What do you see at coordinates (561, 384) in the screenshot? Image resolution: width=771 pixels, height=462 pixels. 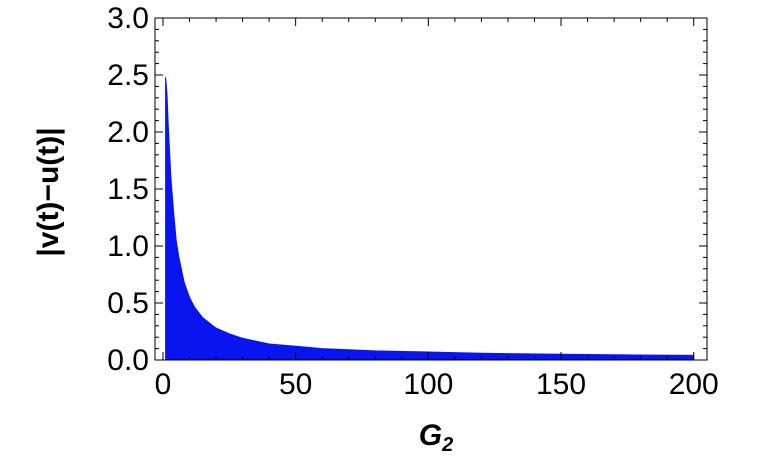 I see `x-tick-label: 150` at bounding box center [561, 384].